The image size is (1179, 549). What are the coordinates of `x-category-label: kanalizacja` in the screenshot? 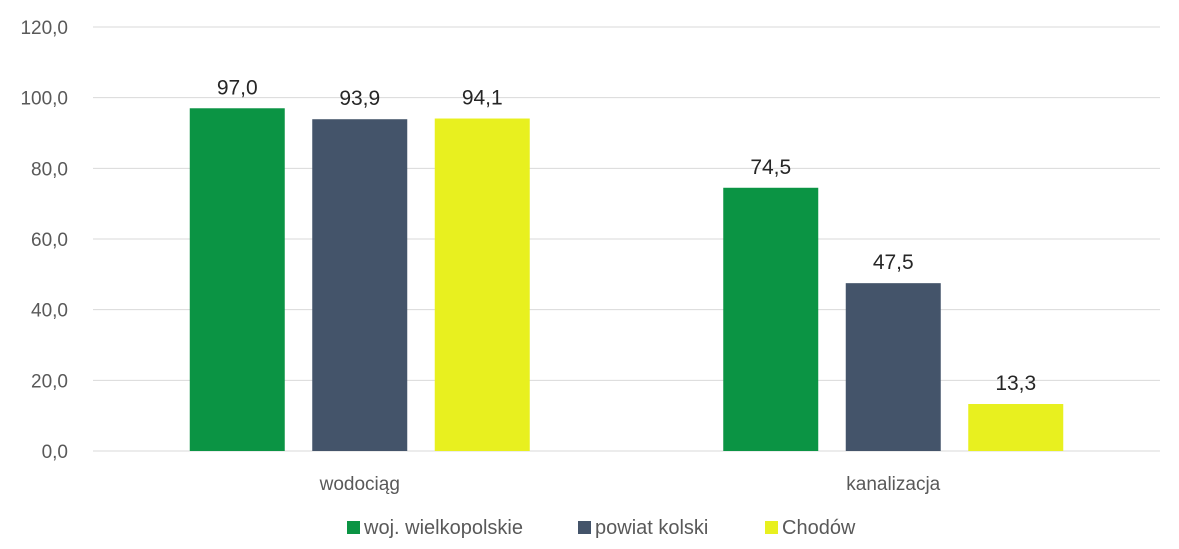 It's located at (893, 484).